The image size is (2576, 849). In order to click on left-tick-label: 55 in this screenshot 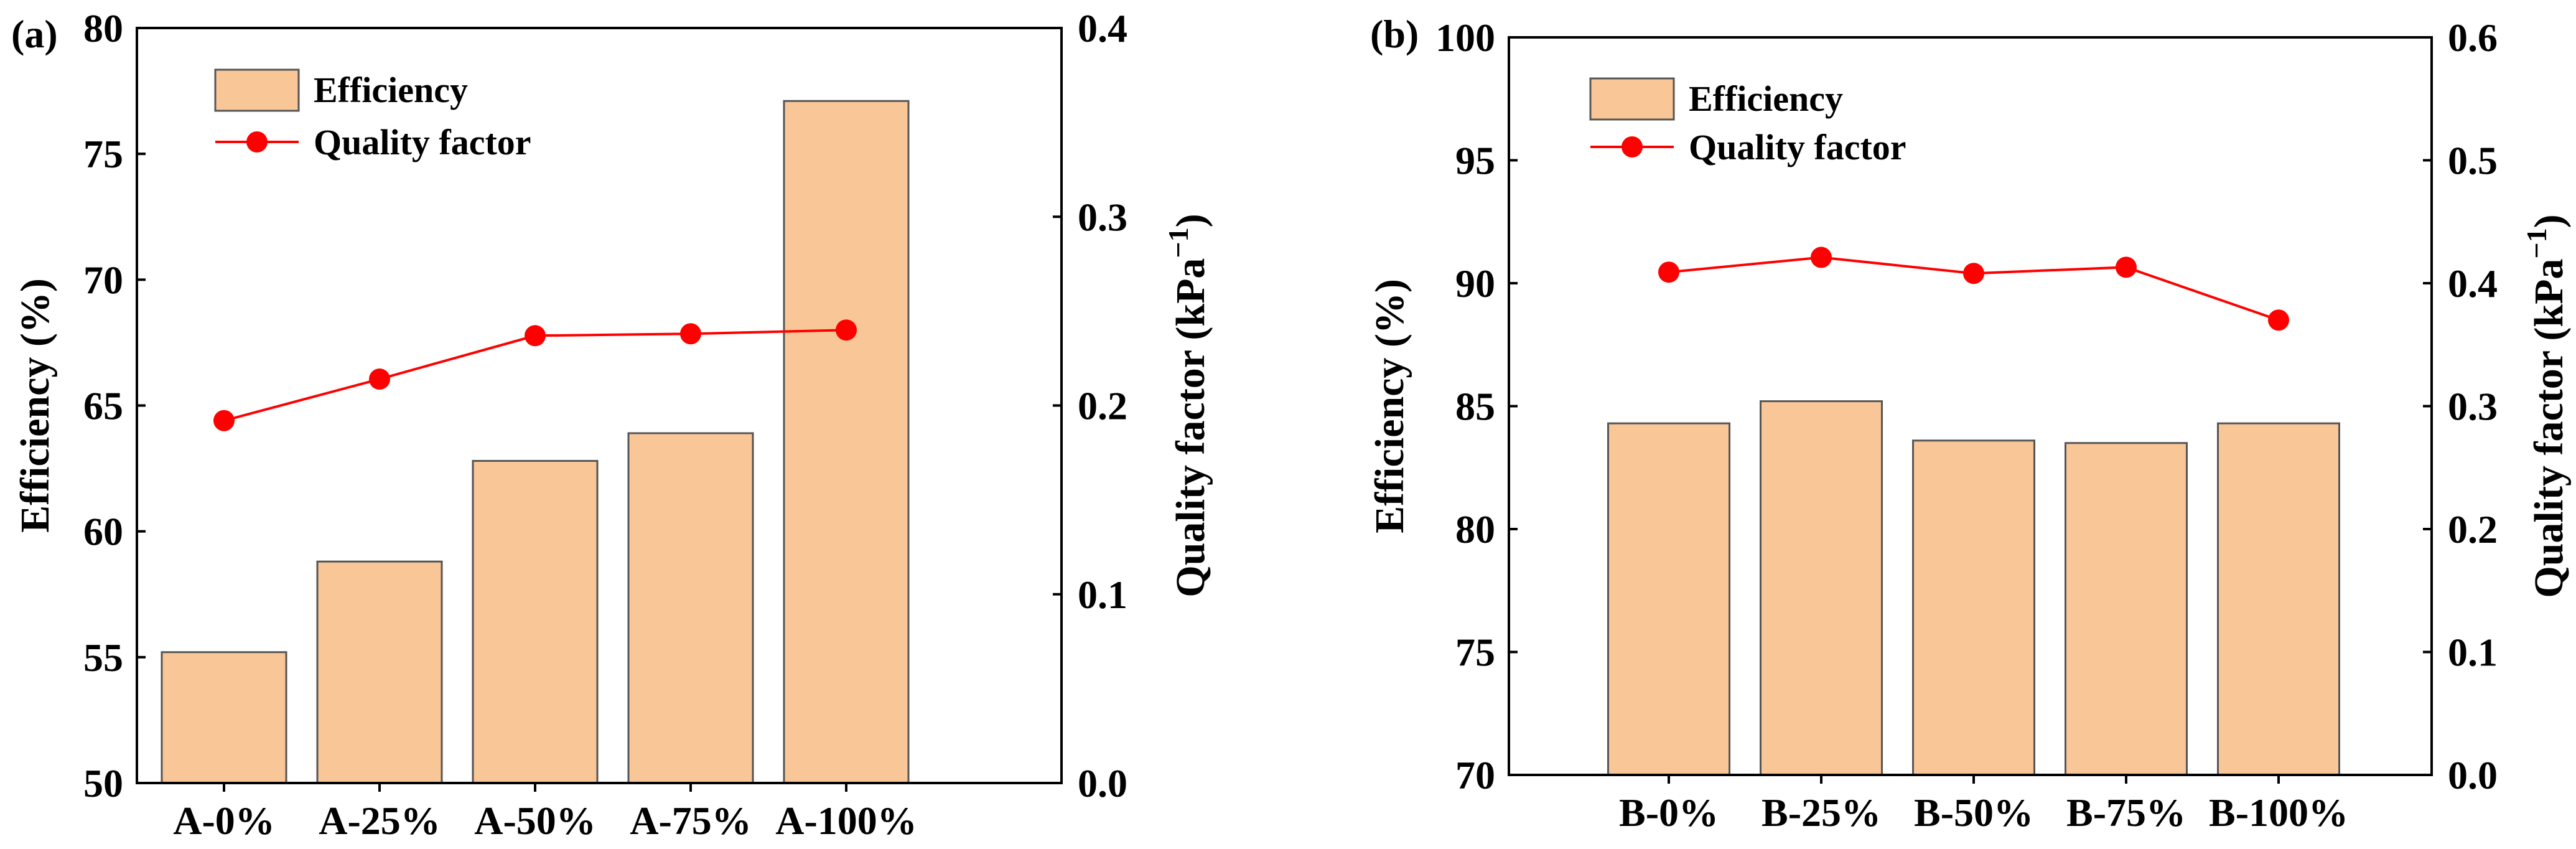, I will do `click(103, 658)`.